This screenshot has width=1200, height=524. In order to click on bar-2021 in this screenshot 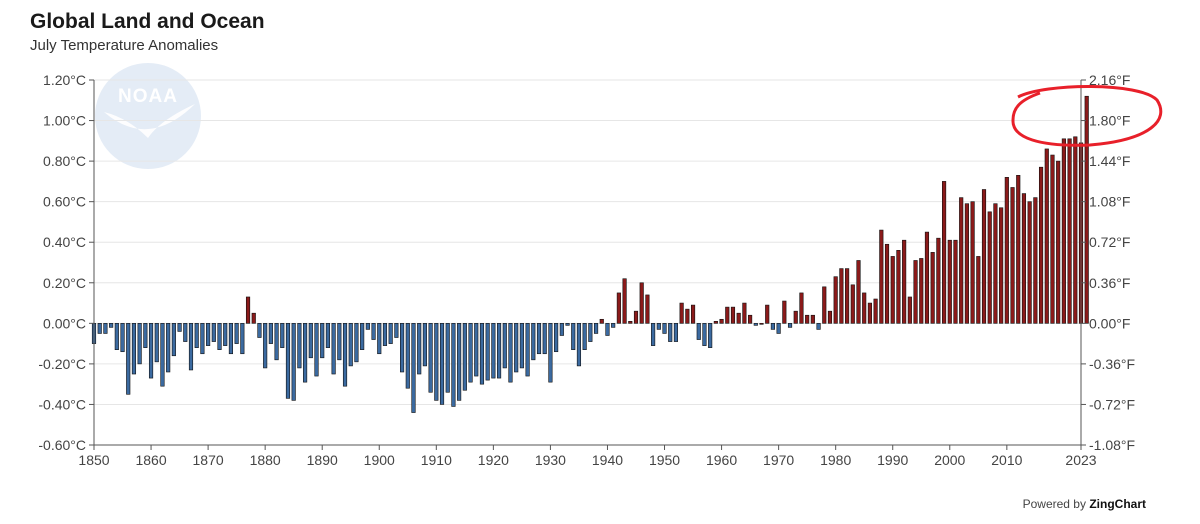, I will do `click(1069, 231)`.